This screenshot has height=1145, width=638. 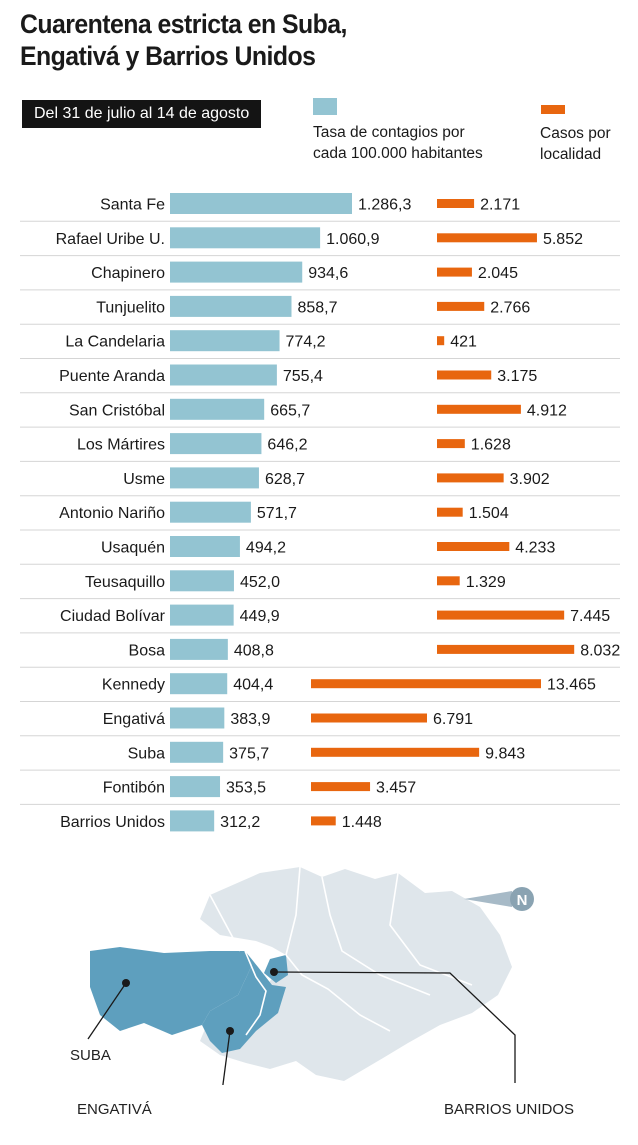 What do you see at coordinates (463, 342) in the screenshot?
I see `cases-label-la-candelaria: 421` at bounding box center [463, 342].